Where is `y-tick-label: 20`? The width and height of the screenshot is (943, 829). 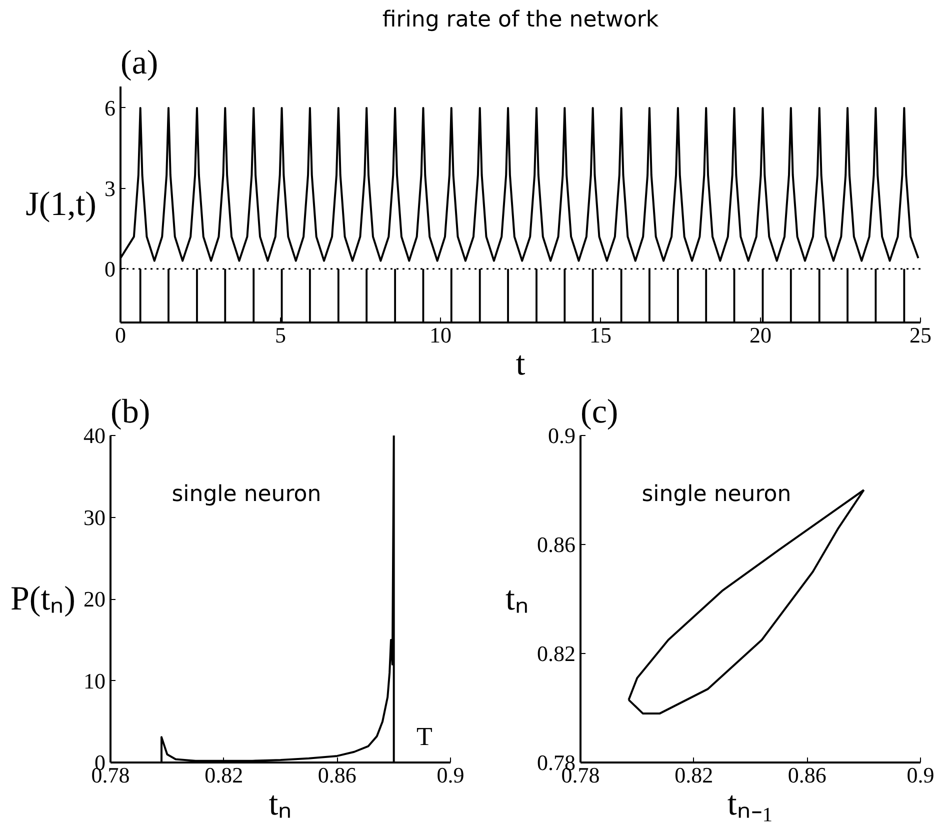
y-tick-label: 20 is located at coordinates (95, 599).